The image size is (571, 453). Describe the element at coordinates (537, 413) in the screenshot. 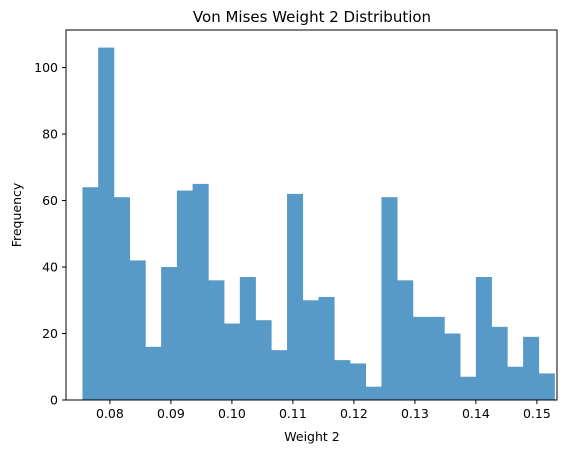

I see `x-tick-label: 0.15` at that location.